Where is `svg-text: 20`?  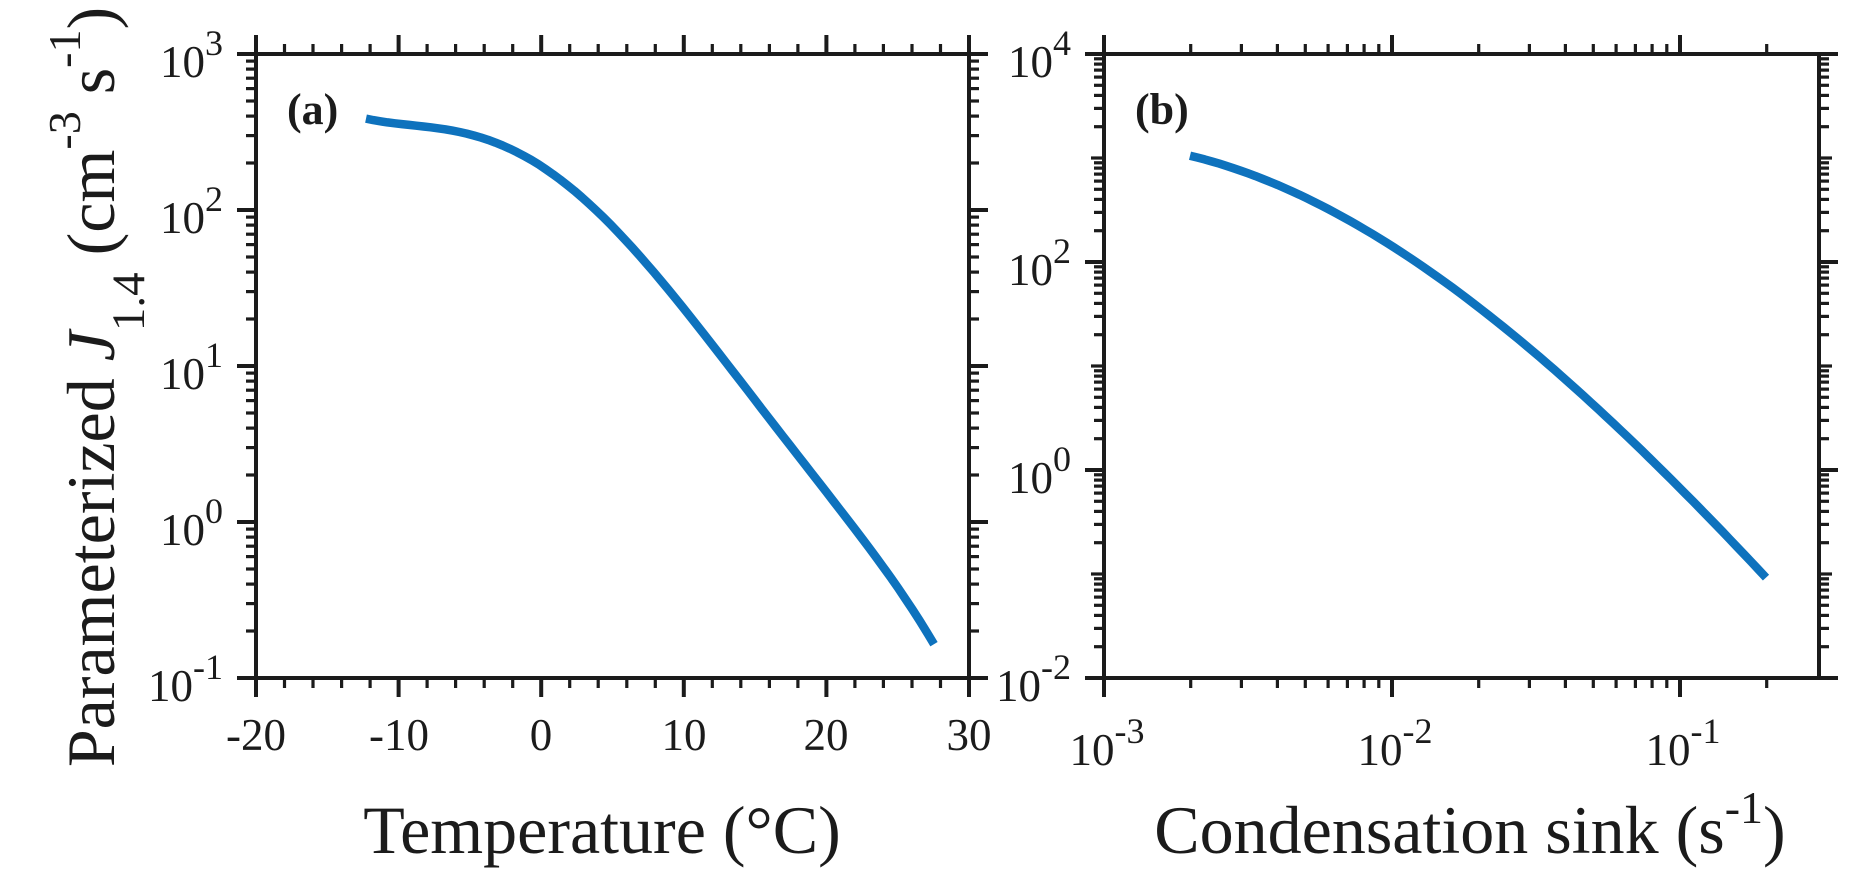
svg-text: 20 is located at coordinates (826, 735).